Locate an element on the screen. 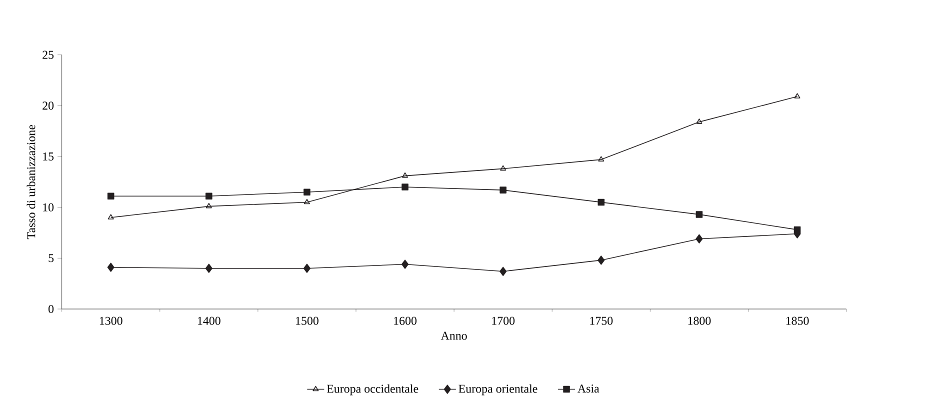 This screenshot has width=939, height=409. y-axis-title: Tasso di urbanizzazione is located at coordinates (31, 182).